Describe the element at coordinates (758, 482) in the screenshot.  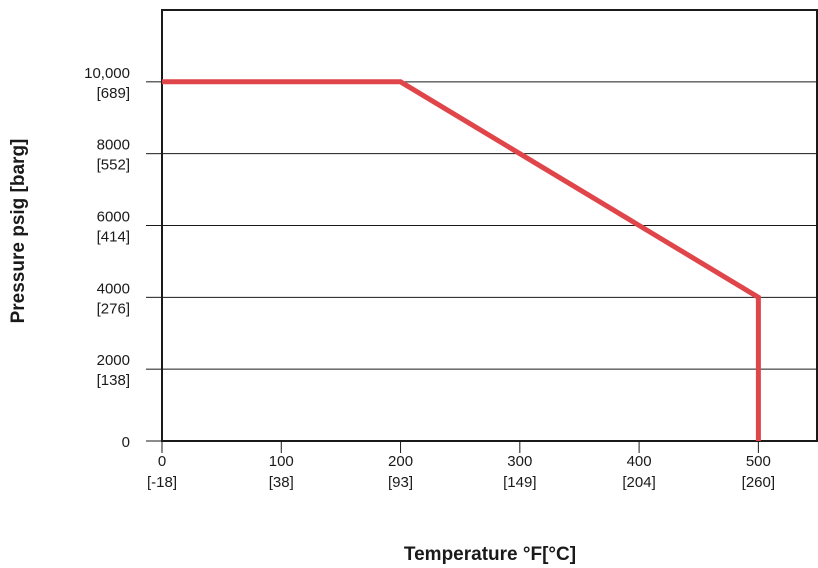
I see `x-tick-sublabel: [260]` at that location.